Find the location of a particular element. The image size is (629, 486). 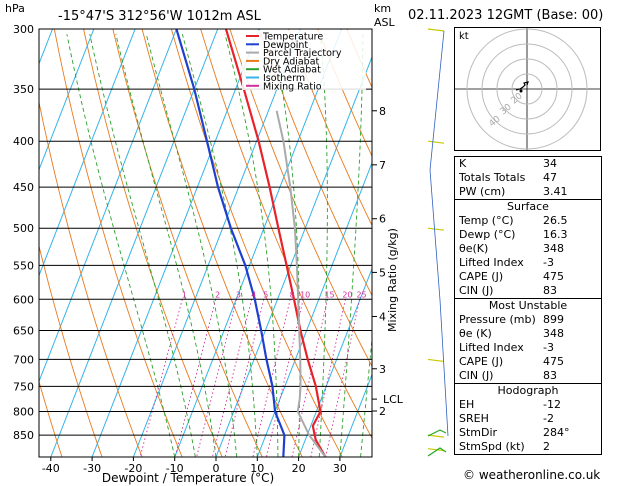

index-label: Totals Totals is located at coordinates (492, 177).